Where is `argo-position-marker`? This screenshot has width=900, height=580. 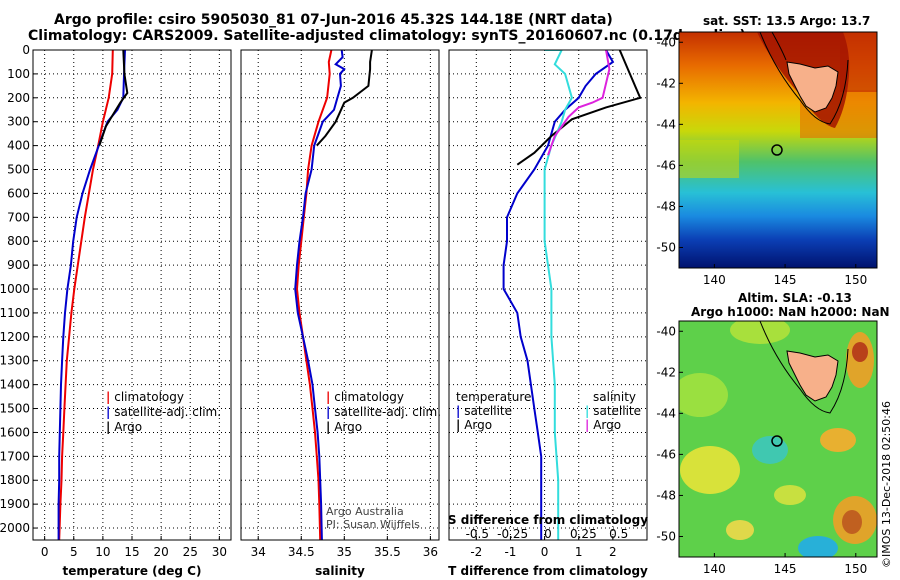
argo-position-marker is located at coordinates (777, 441).